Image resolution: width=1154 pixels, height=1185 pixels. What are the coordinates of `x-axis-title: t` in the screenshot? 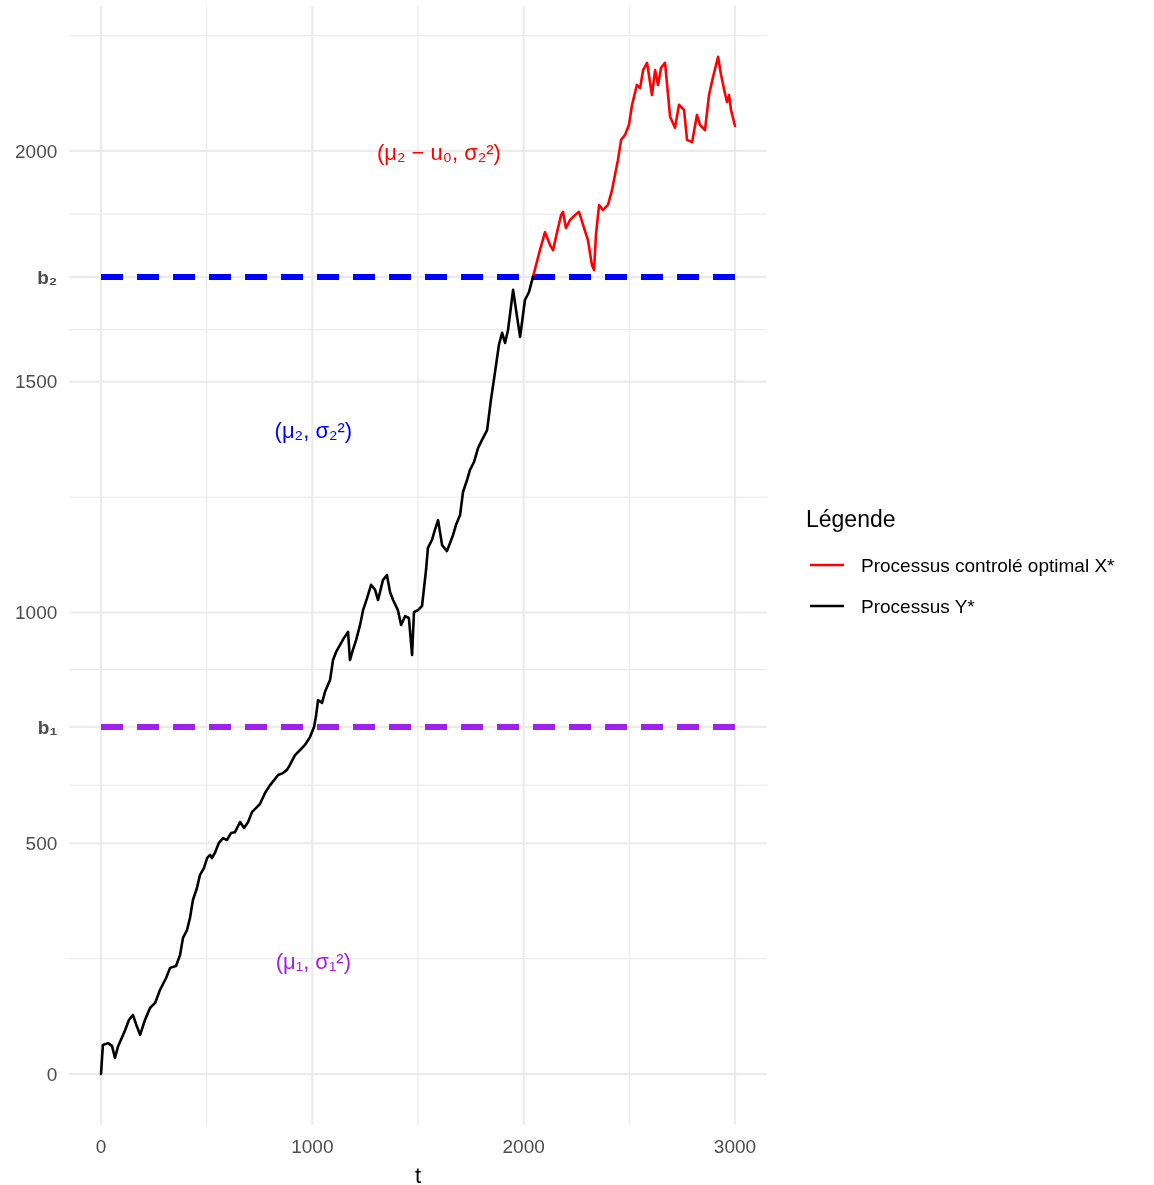 It's located at (418, 1173).